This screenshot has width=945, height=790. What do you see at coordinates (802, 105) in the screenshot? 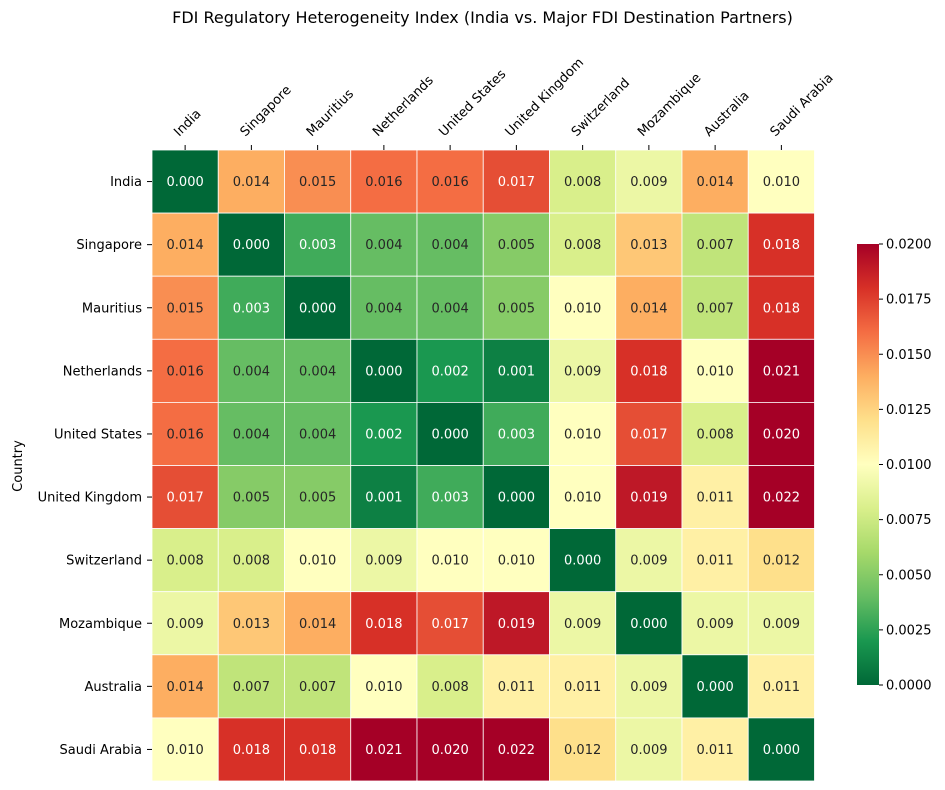
I see `x-tick-label: Saudi Arabia` at bounding box center [802, 105].